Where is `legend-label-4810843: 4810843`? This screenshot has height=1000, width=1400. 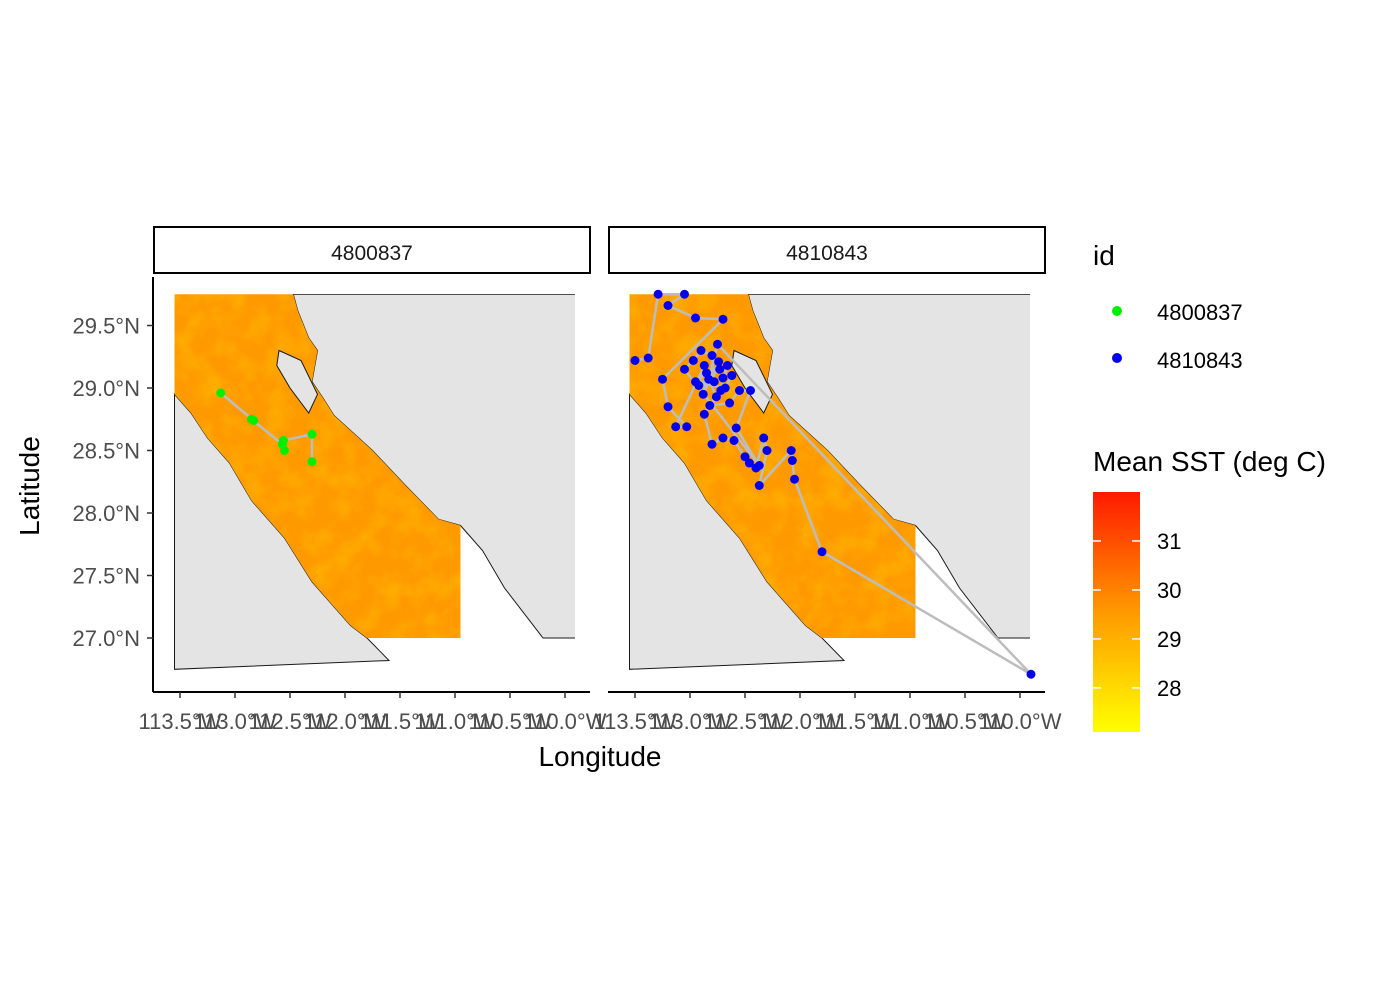 legend-label-4810843: 4810843 is located at coordinates (1200, 360).